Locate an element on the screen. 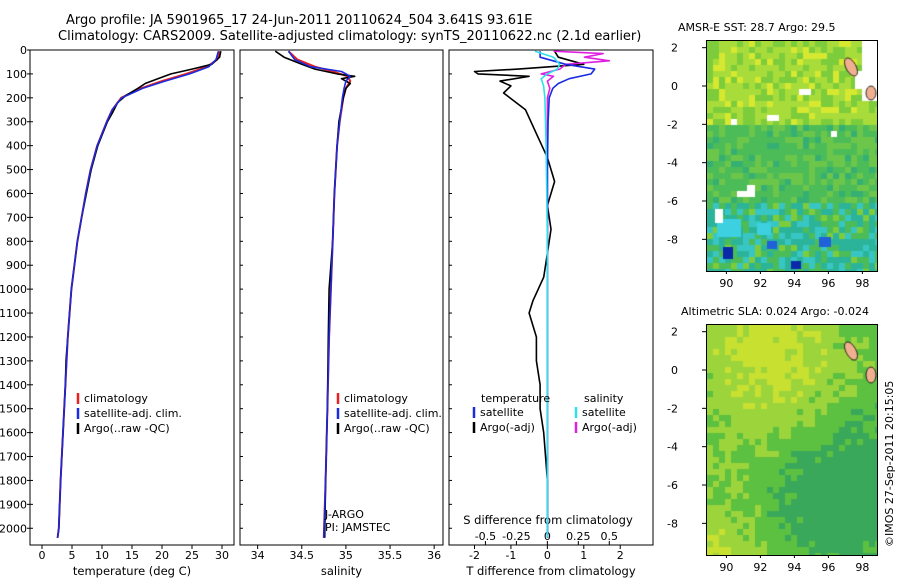 This screenshot has width=900, height=580. float-pi-label: PI: JAMSTEC is located at coordinates (358, 527).